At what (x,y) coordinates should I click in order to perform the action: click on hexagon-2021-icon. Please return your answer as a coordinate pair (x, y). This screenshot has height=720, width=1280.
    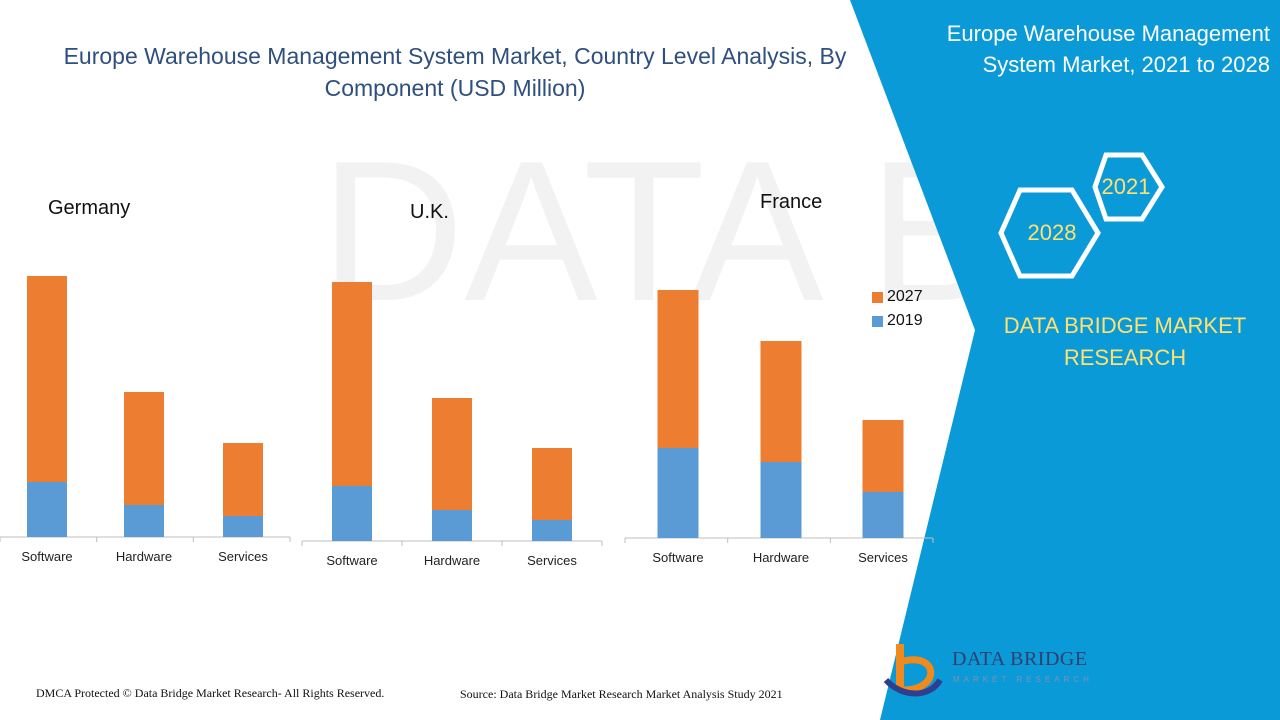
    Looking at the image, I should click on (1128, 187).